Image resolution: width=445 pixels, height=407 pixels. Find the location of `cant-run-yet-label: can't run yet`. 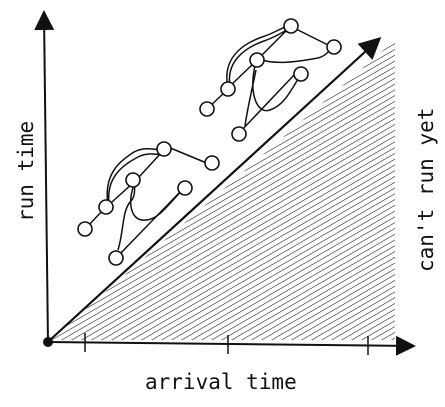

cant-run-yet-label: can't run yet is located at coordinates (426, 190).